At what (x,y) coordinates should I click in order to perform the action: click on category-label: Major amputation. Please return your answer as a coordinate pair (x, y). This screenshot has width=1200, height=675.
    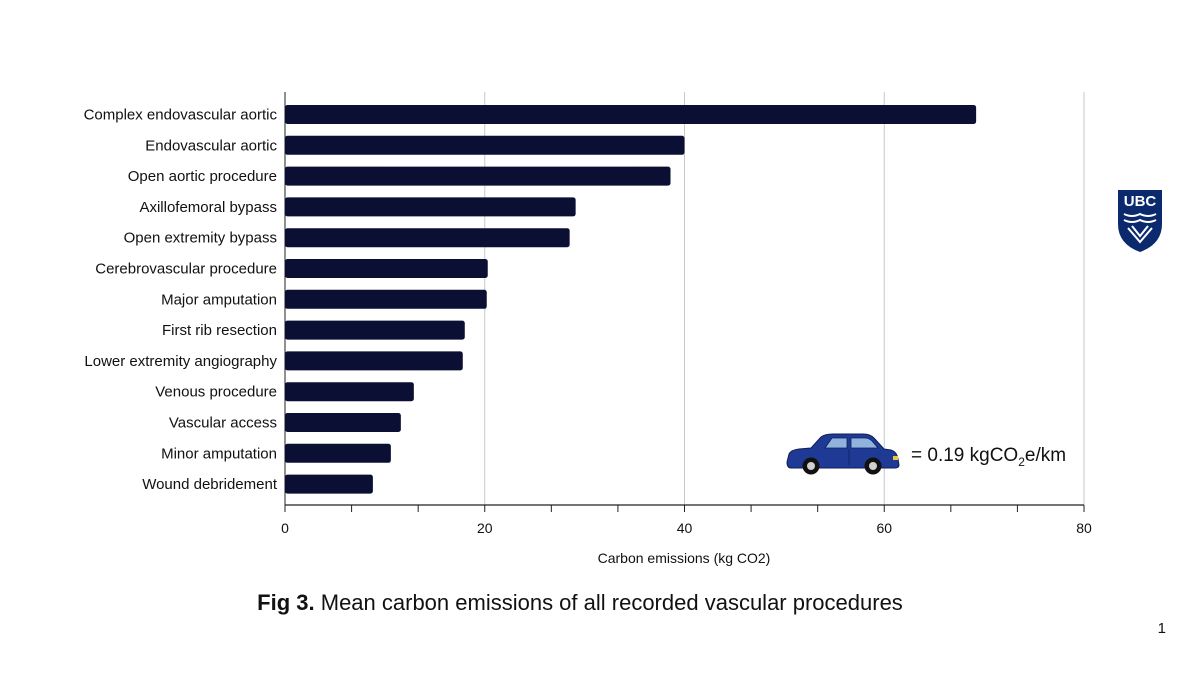
    Looking at the image, I should click on (219, 299).